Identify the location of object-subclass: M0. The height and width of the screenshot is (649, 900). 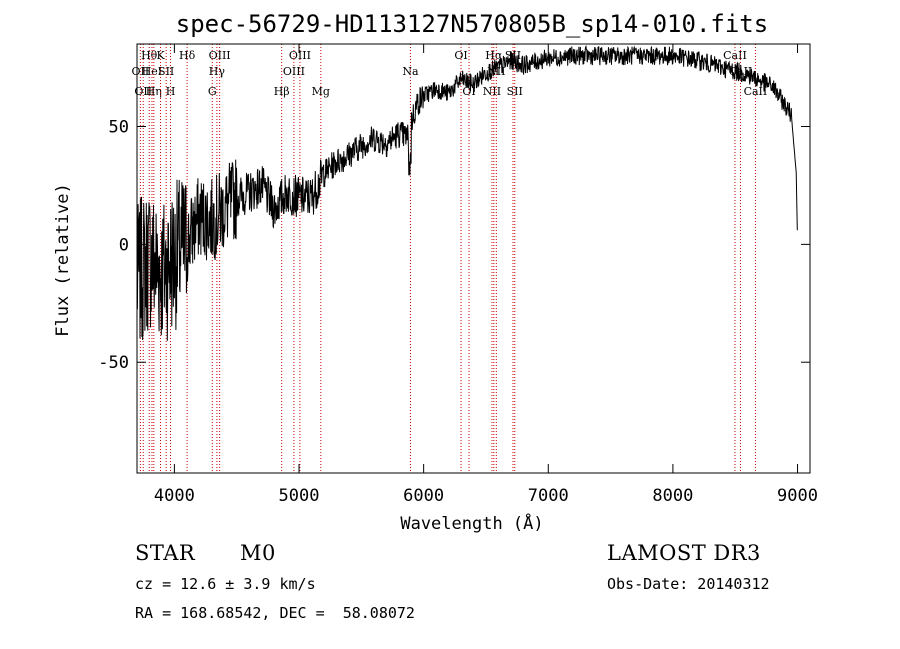
(258, 553).